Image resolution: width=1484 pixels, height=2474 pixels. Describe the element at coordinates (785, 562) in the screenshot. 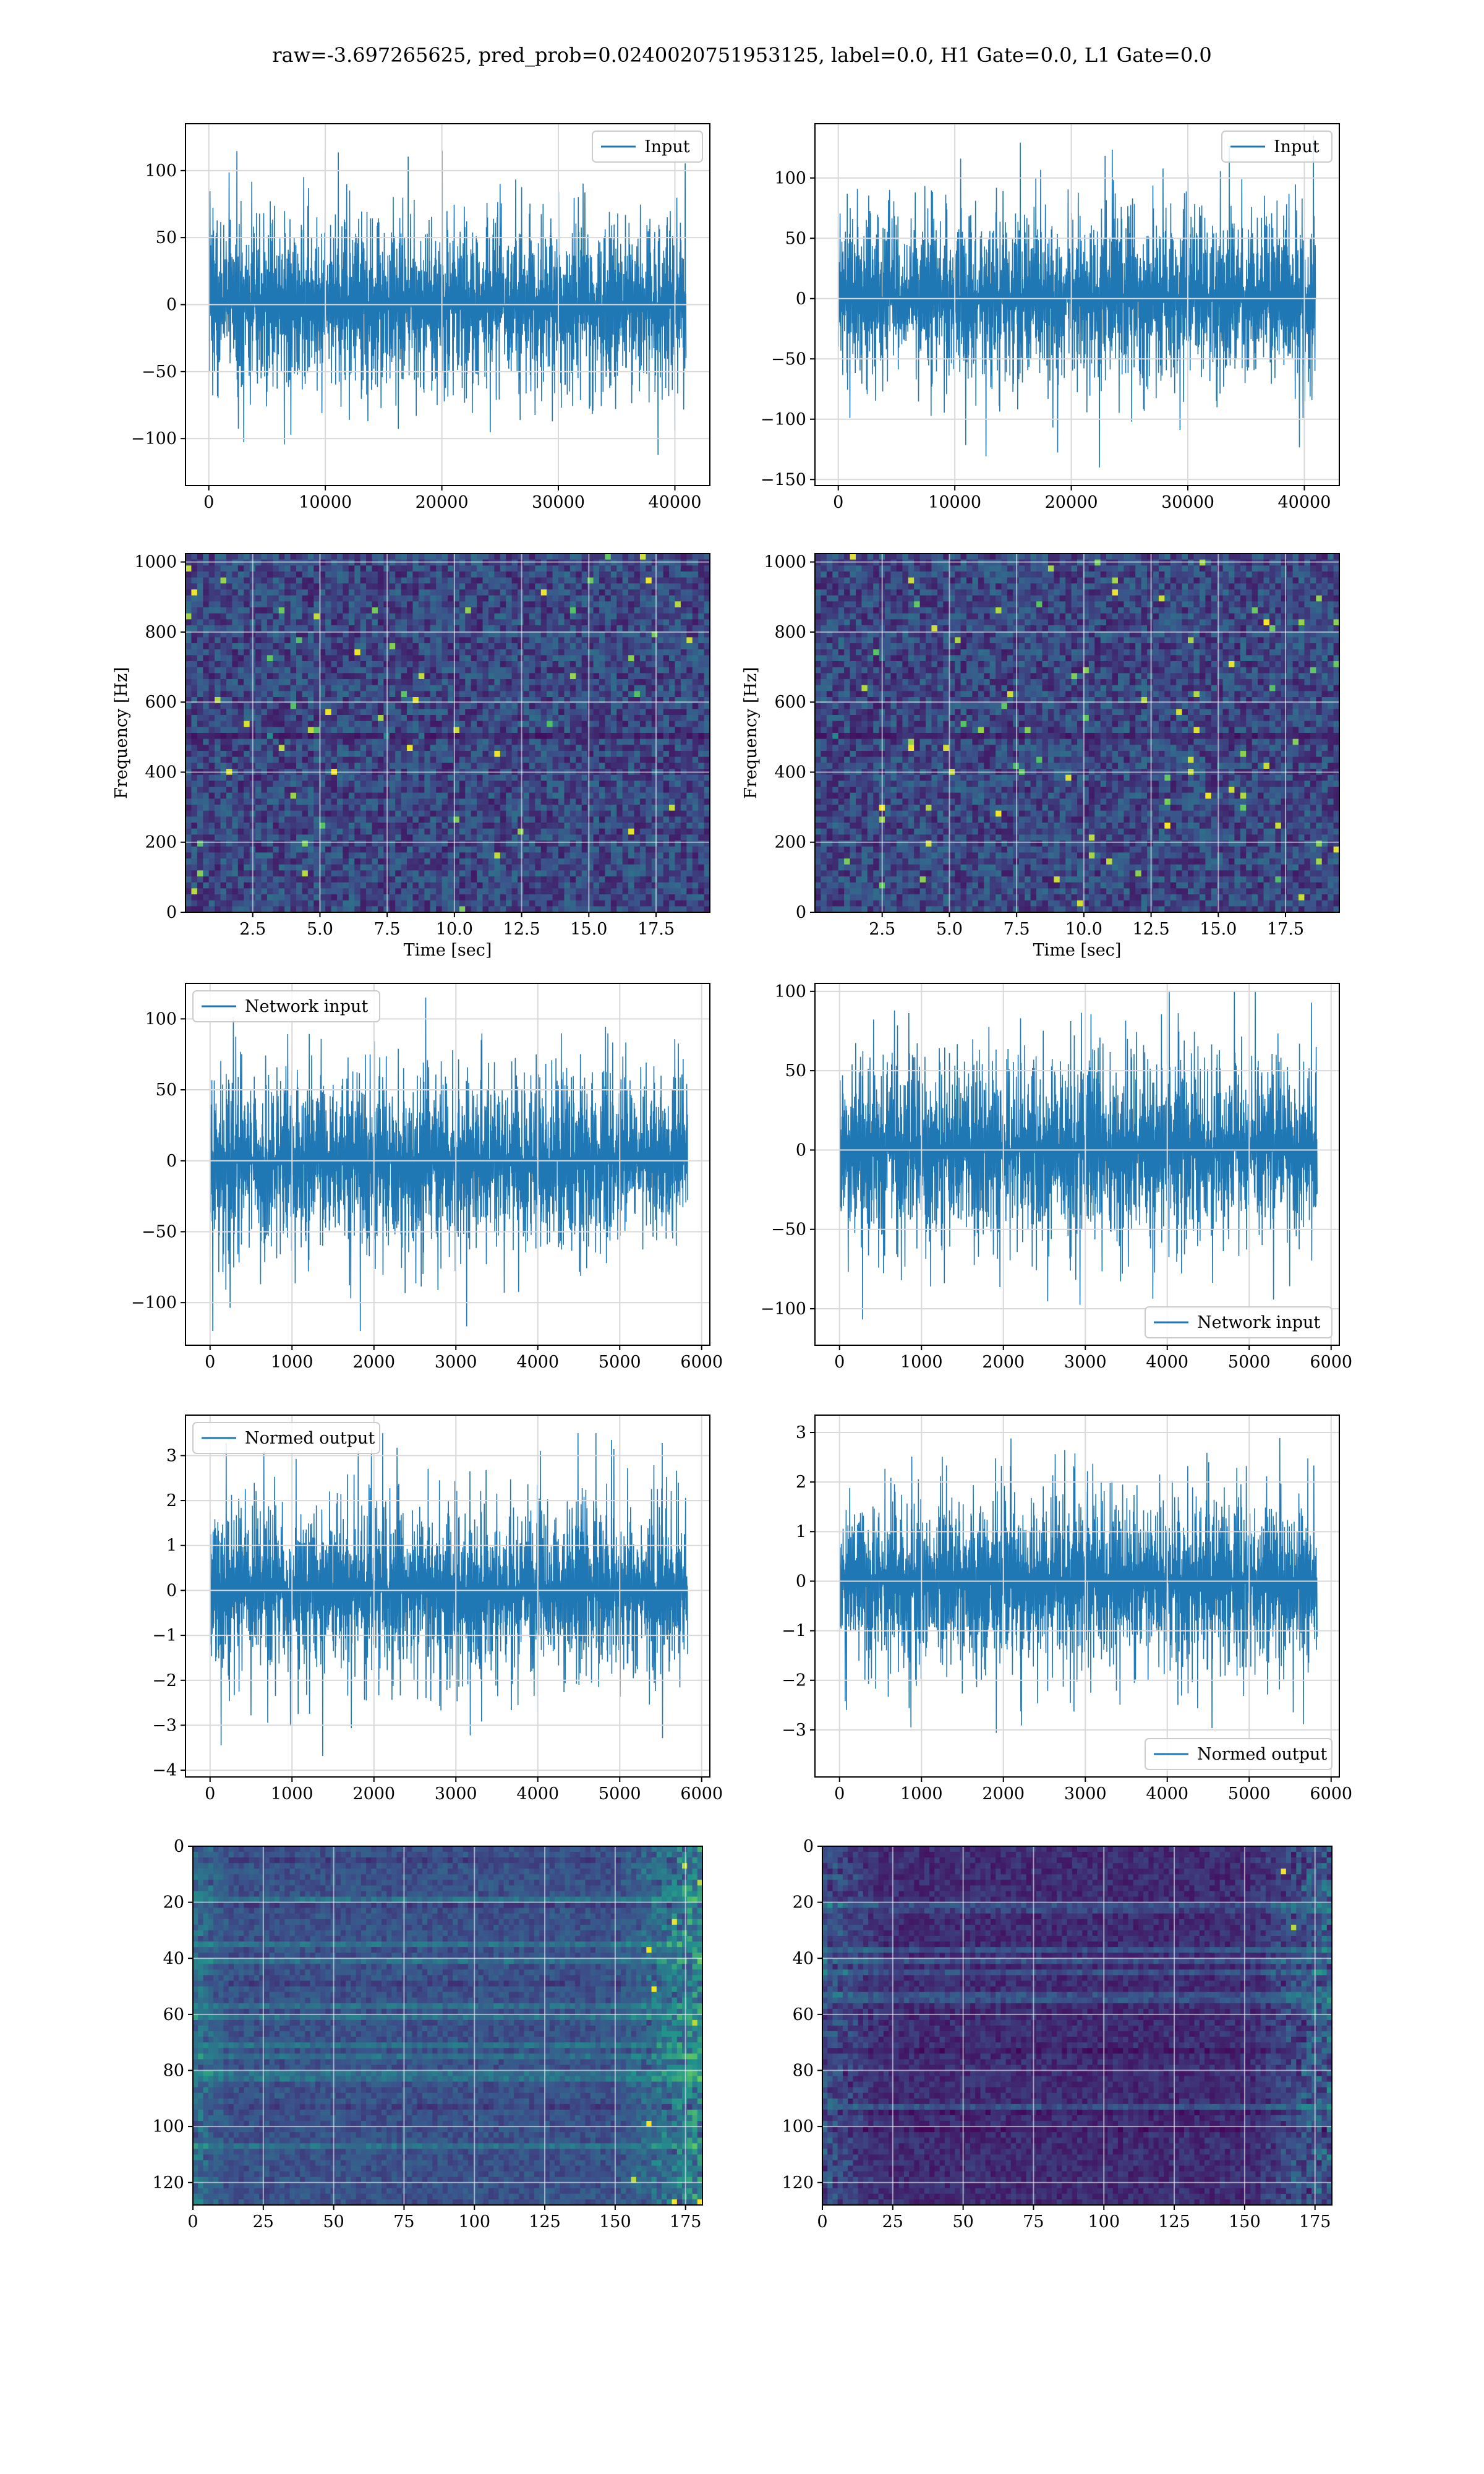

I see `spec-l1-ytick-label: 1000` at that location.